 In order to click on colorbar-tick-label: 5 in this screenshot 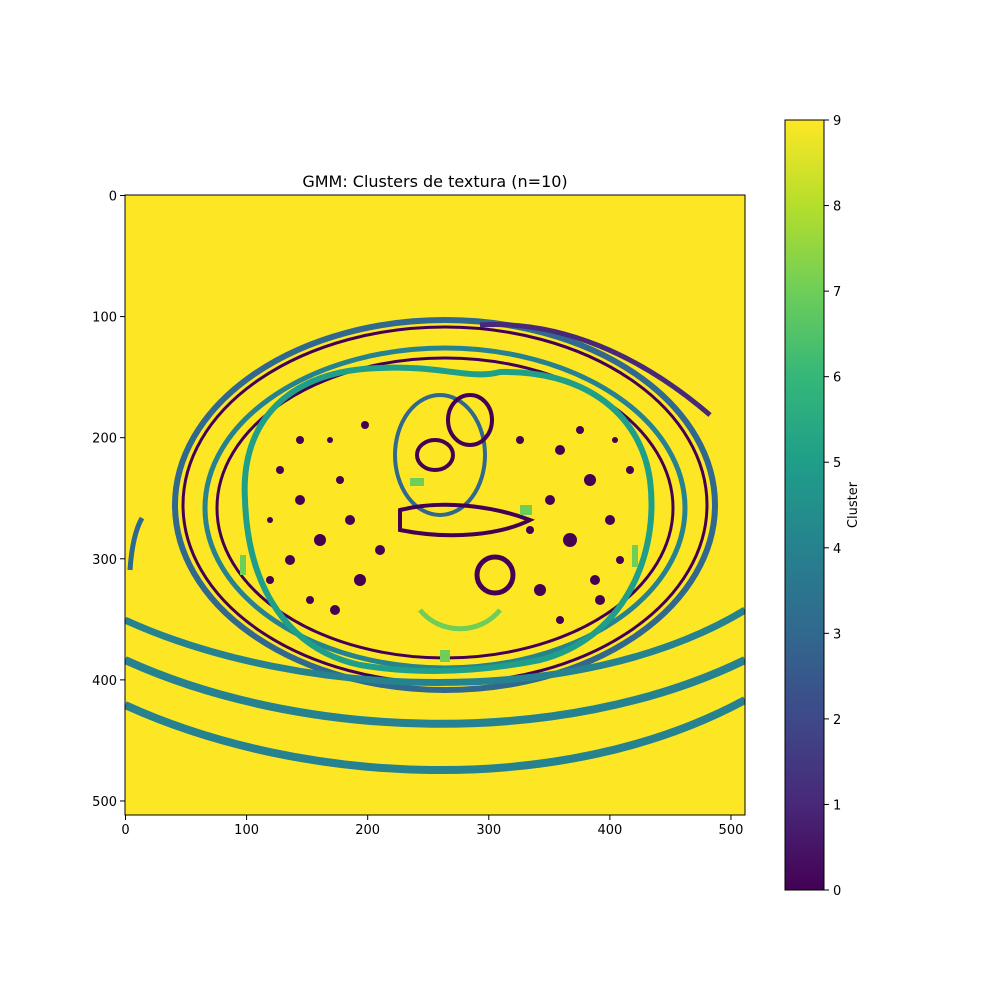, I will do `click(837, 463)`.